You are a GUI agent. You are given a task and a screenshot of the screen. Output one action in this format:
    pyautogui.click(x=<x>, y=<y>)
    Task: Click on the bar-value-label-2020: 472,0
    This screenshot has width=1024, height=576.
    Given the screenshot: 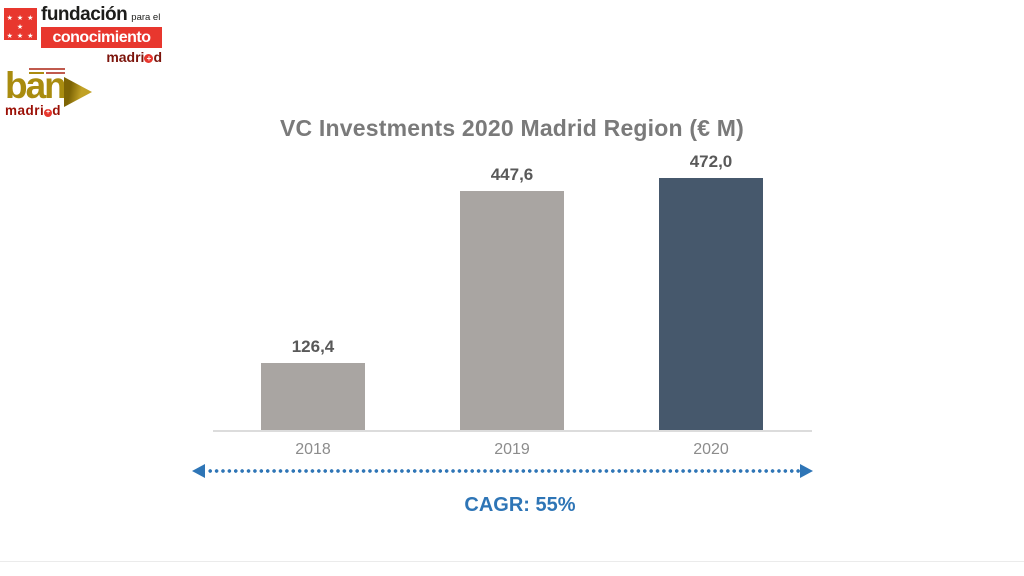 What is the action you would take?
    pyautogui.click(x=711, y=161)
    